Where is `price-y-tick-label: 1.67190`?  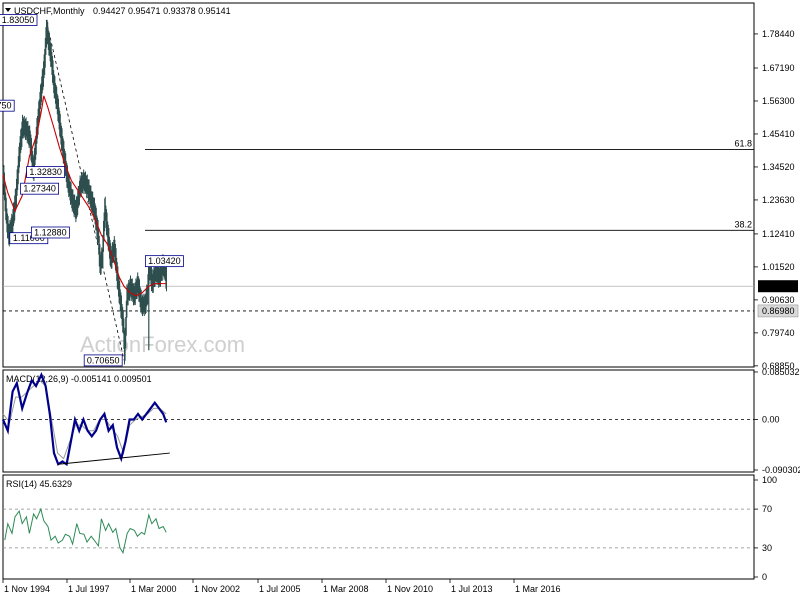 price-y-tick-label: 1.67190 is located at coordinates (778, 68).